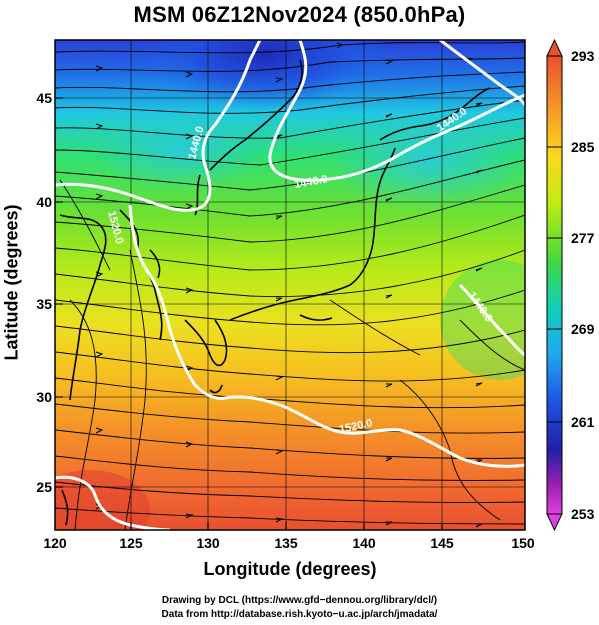 This screenshot has height=625, width=599. Describe the element at coordinates (55, 543) in the screenshot. I see `x-tick-label: 120` at that location.